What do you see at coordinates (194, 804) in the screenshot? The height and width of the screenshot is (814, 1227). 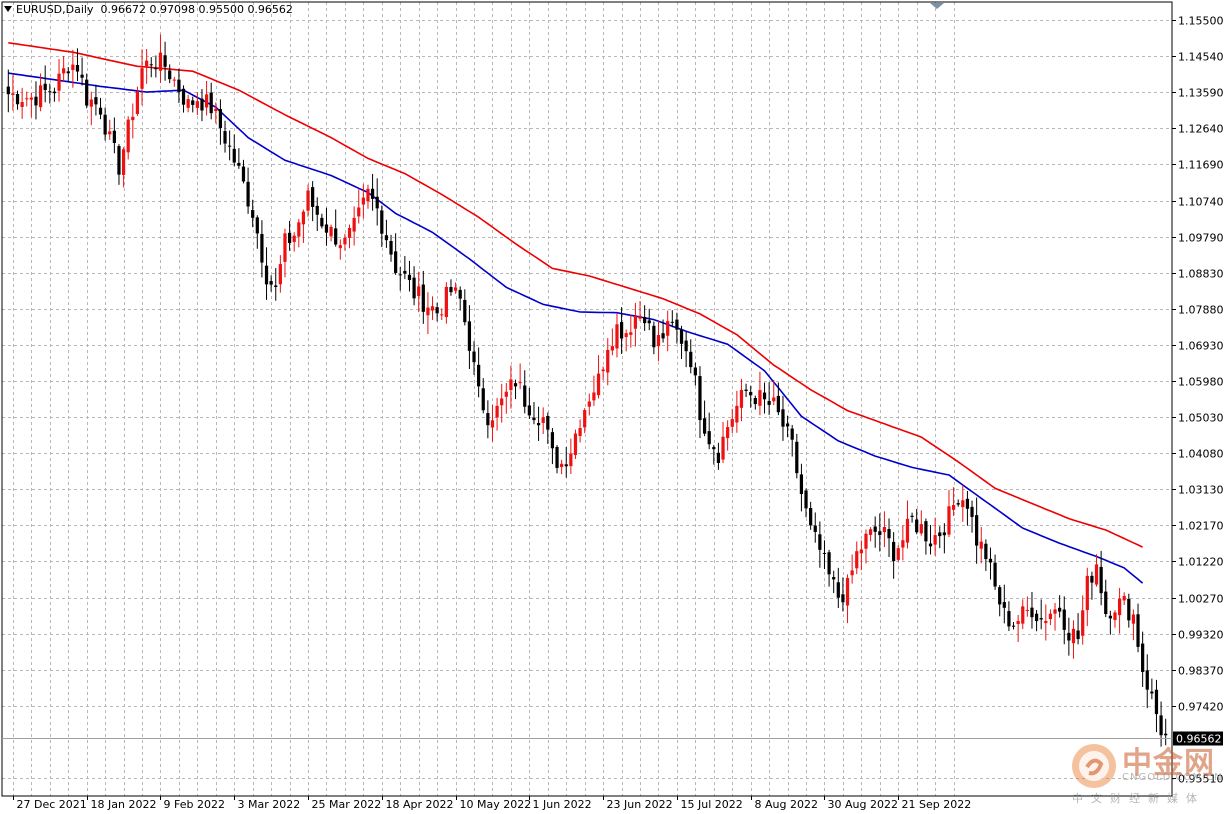 I see `x-tick-label: 9 Feb 2022` at bounding box center [194, 804].